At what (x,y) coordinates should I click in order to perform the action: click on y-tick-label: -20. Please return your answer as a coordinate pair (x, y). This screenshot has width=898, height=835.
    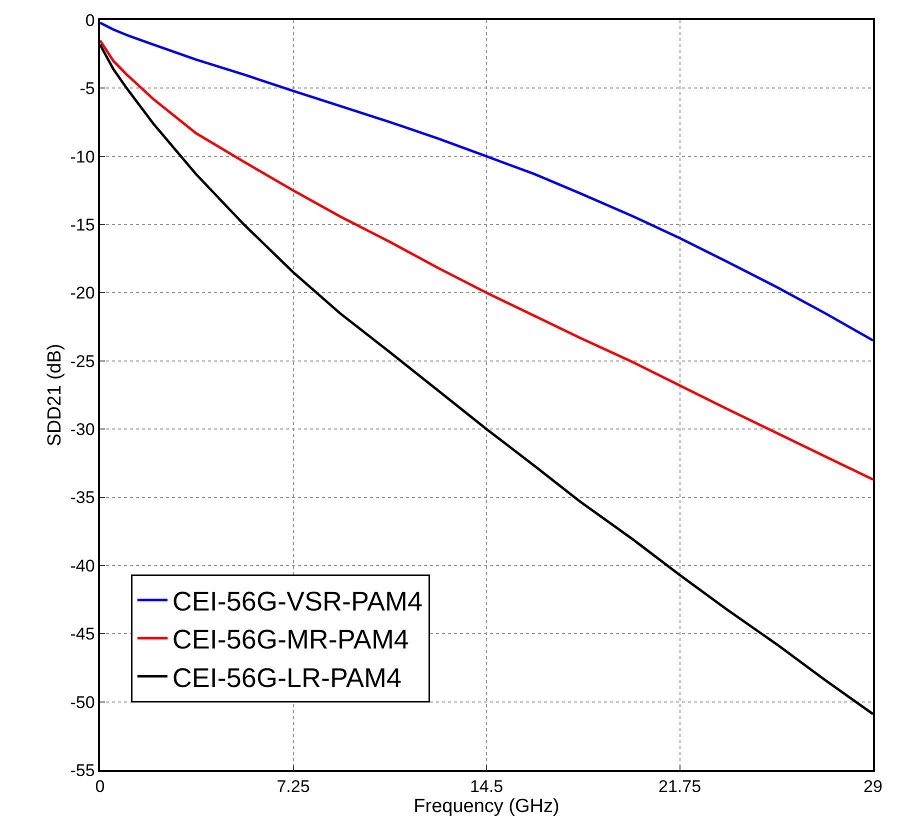
    Looking at the image, I should click on (82, 293).